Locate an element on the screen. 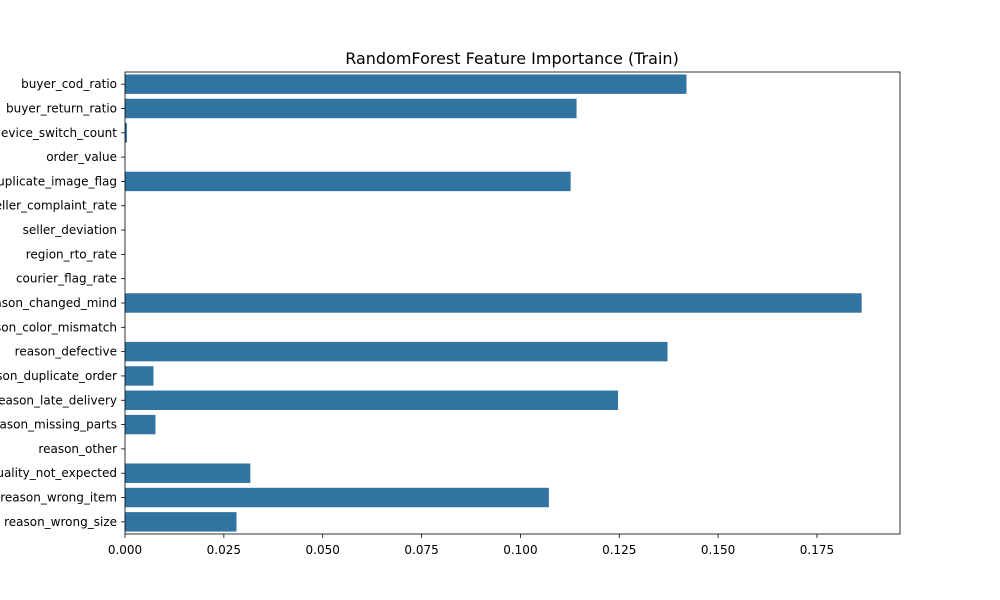 This screenshot has width=1000, height=600. y-tick-label: reason_late_delivery is located at coordinates (58, 400).